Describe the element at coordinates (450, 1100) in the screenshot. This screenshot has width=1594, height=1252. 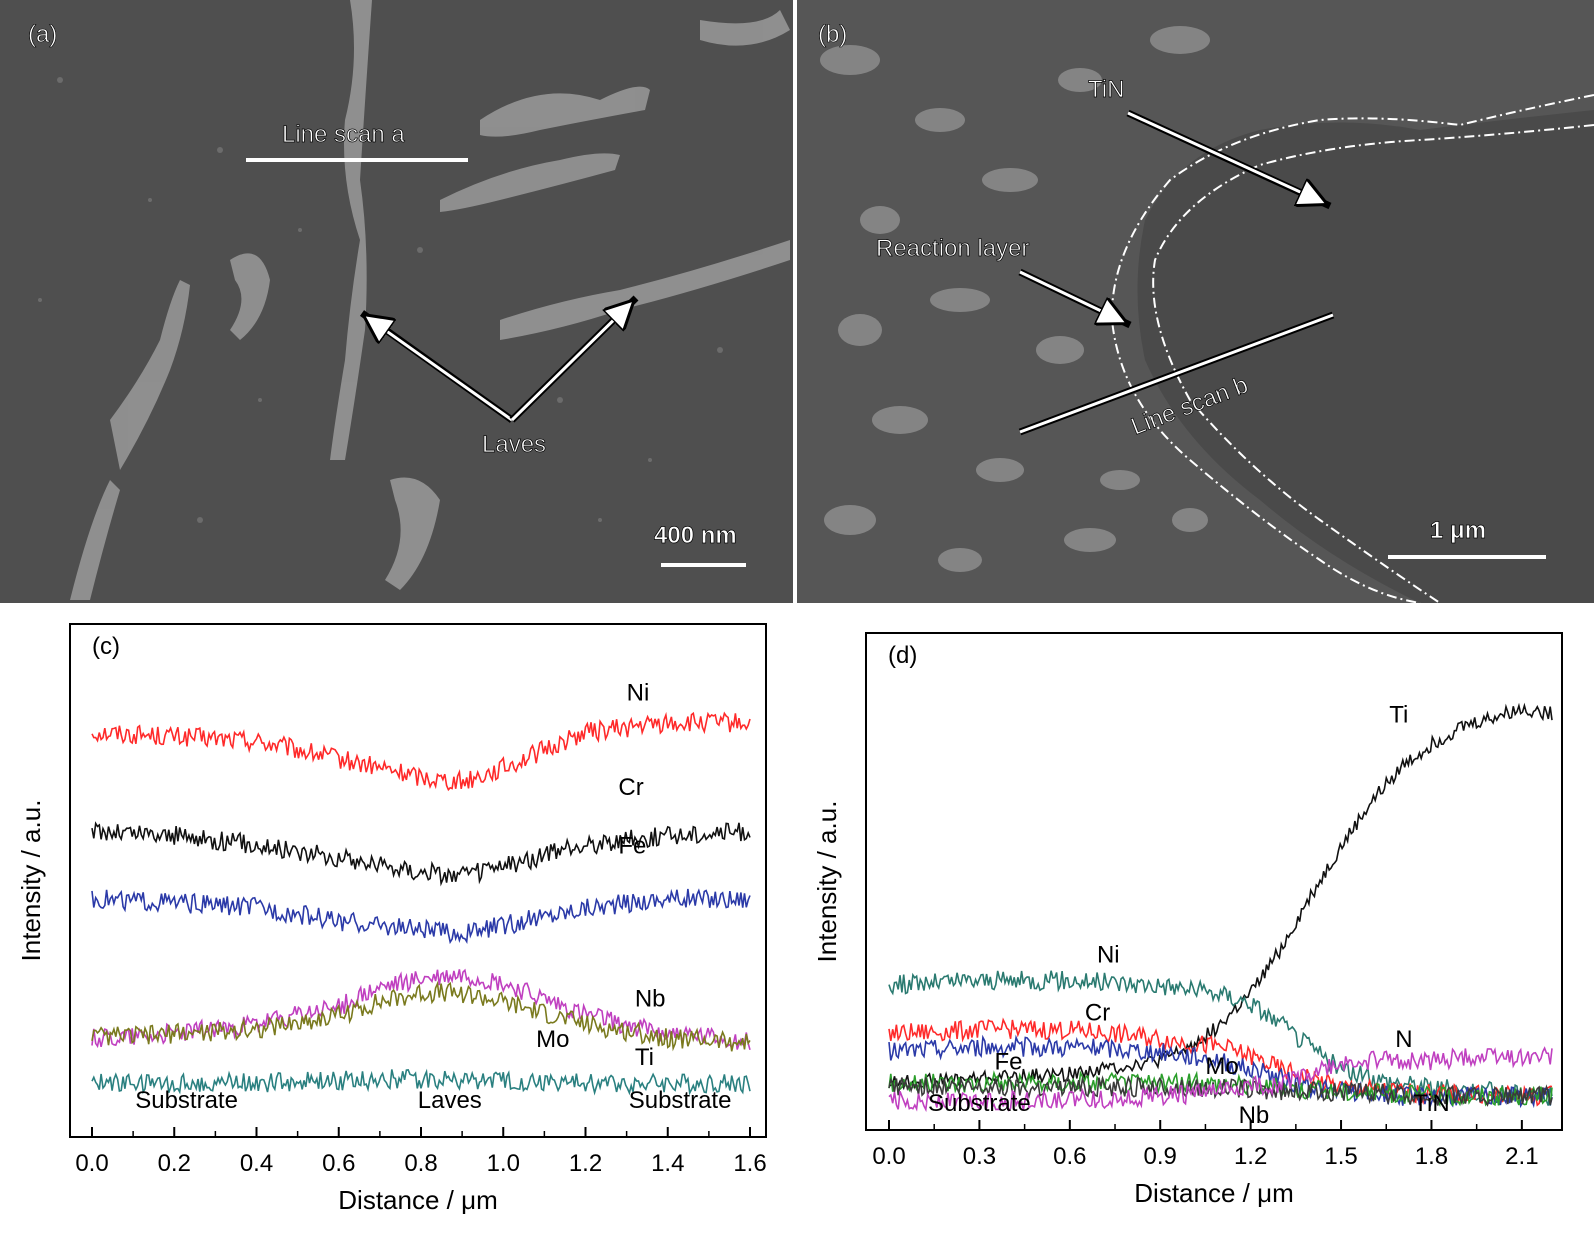
I see `region-label: Laves` at that location.